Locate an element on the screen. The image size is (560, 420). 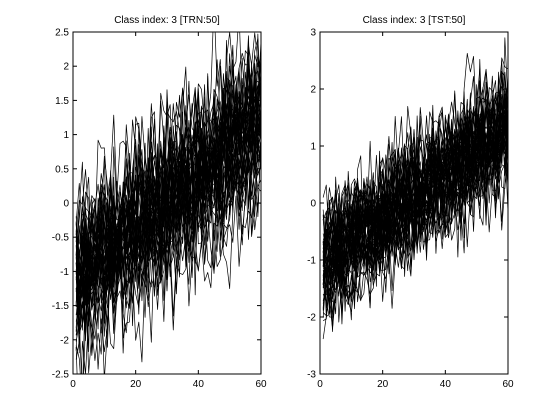
y-tick-label: -1.5 is located at coordinates (61, 306).